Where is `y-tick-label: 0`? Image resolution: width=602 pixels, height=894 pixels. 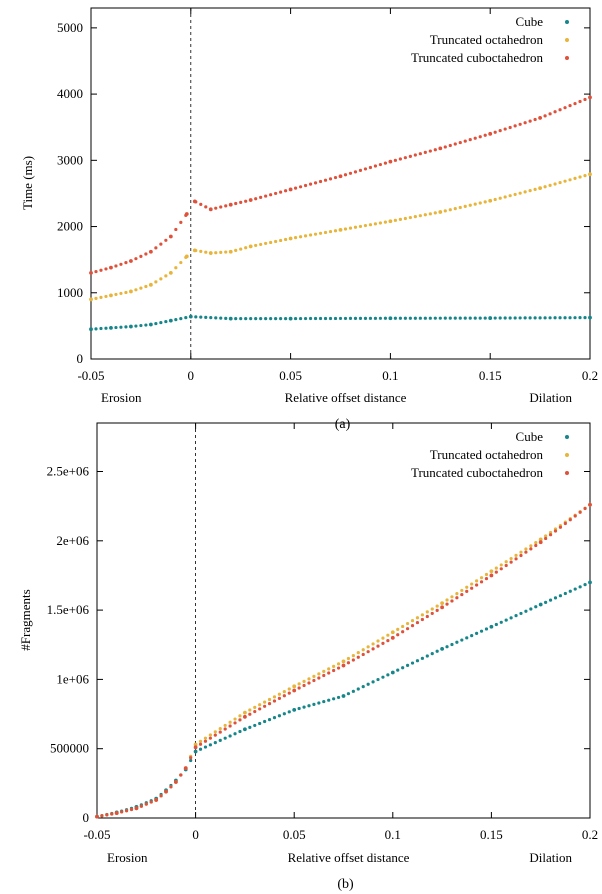
y-tick-label: 0 is located at coordinates (80, 358).